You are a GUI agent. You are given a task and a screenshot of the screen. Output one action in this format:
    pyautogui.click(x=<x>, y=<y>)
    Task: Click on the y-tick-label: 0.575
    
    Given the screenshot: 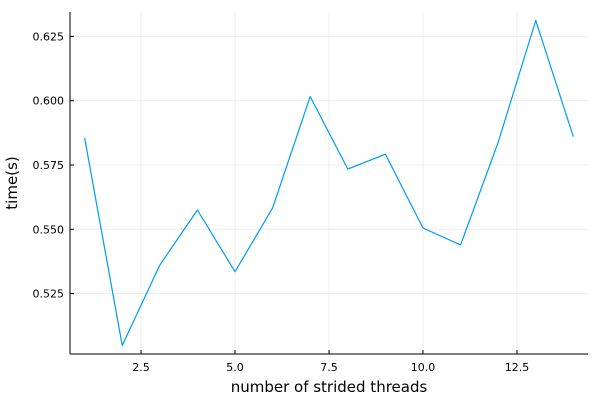 What is the action you would take?
    pyautogui.click(x=49, y=165)
    